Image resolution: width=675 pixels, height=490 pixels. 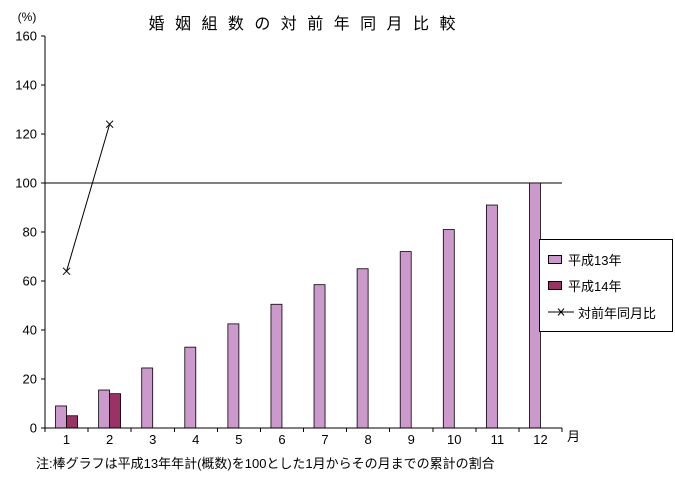 I want to click on bar-series0-month2, so click(x=104, y=409).